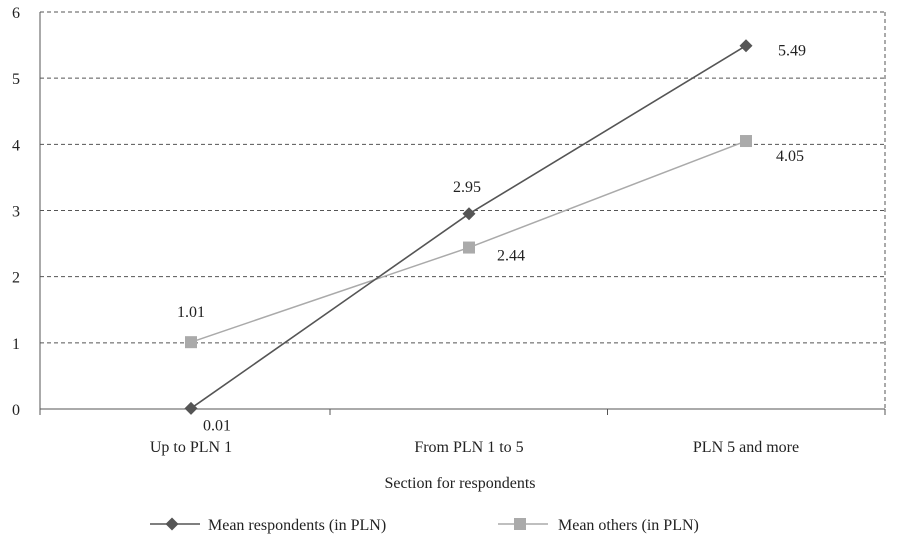 This screenshot has width=900, height=540. Describe the element at coordinates (16, 278) in the screenshot. I see `y-tick-label: 2` at that location.